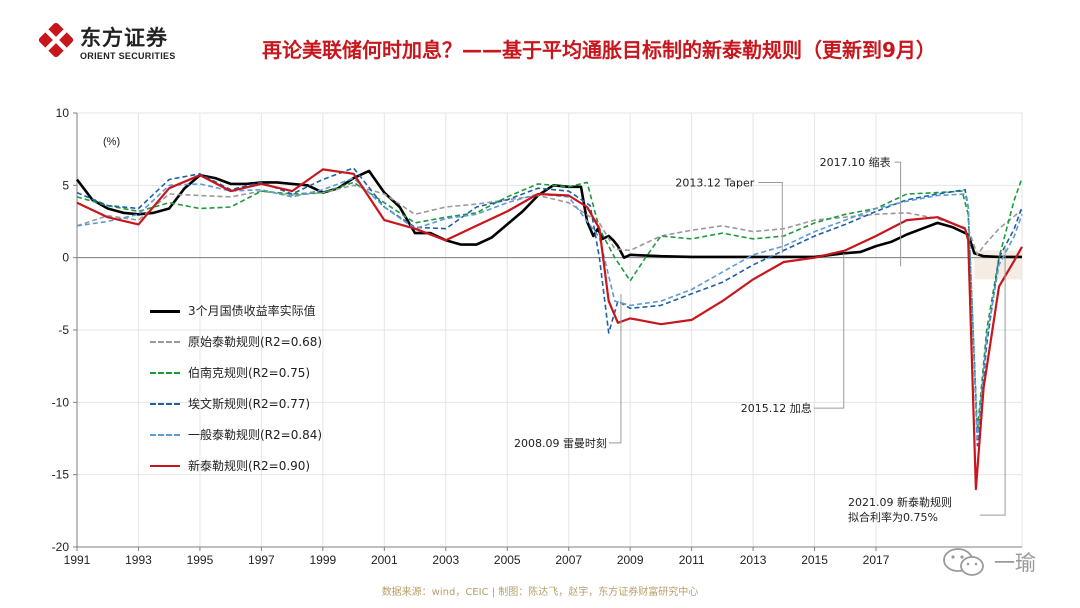 This screenshot has width=1080, height=608. What do you see at coordinates (893, 517) in the screenshot?
I see `annotation-label: 拟合利率为0.75%` at bounding box center [893, 517].